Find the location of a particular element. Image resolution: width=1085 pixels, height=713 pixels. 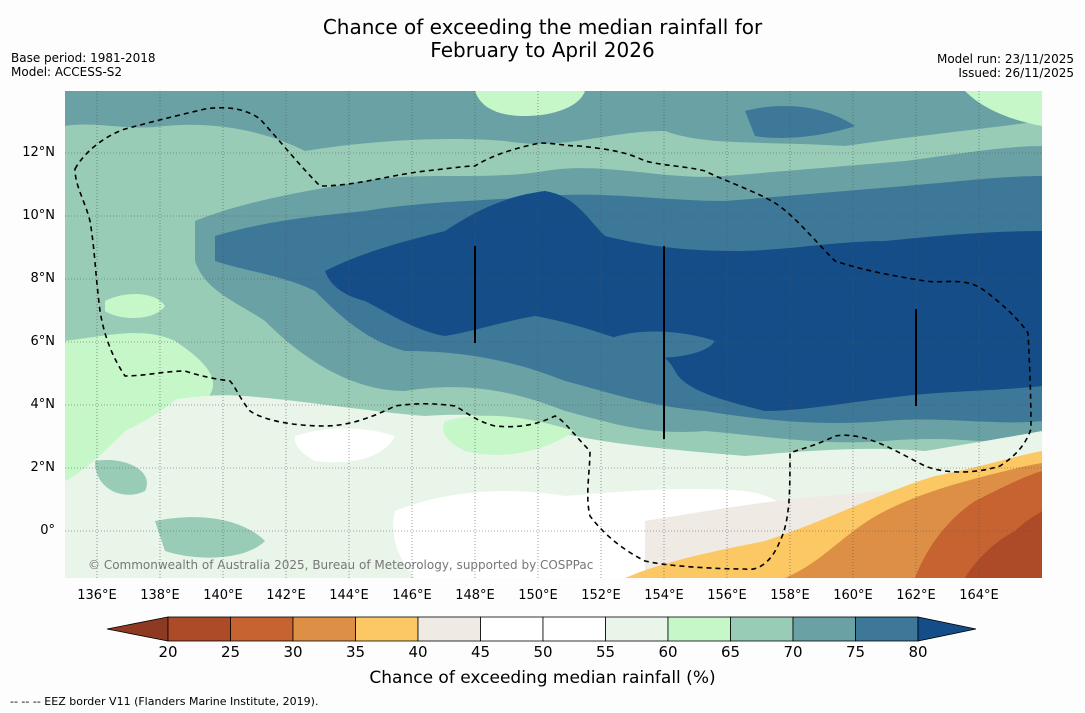

model-run: Model run: 23/11/2025 is located at coordinates (1005, 59).